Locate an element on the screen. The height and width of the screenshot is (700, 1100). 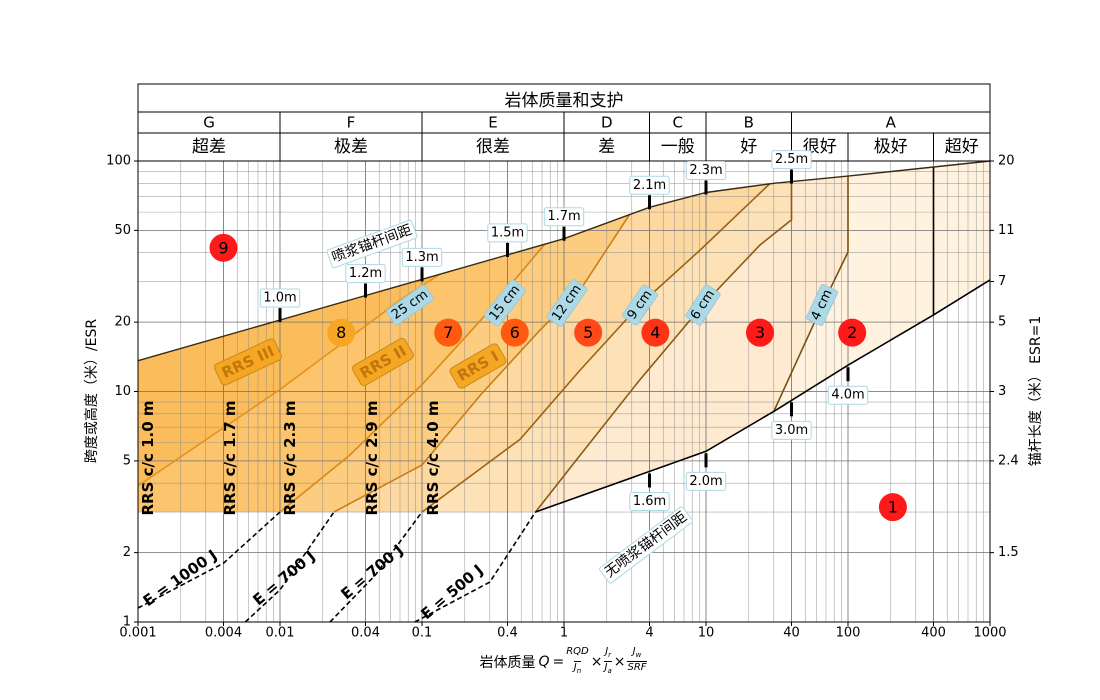
bolt-label-group: 1.2m is located at coordinates (365, 274).